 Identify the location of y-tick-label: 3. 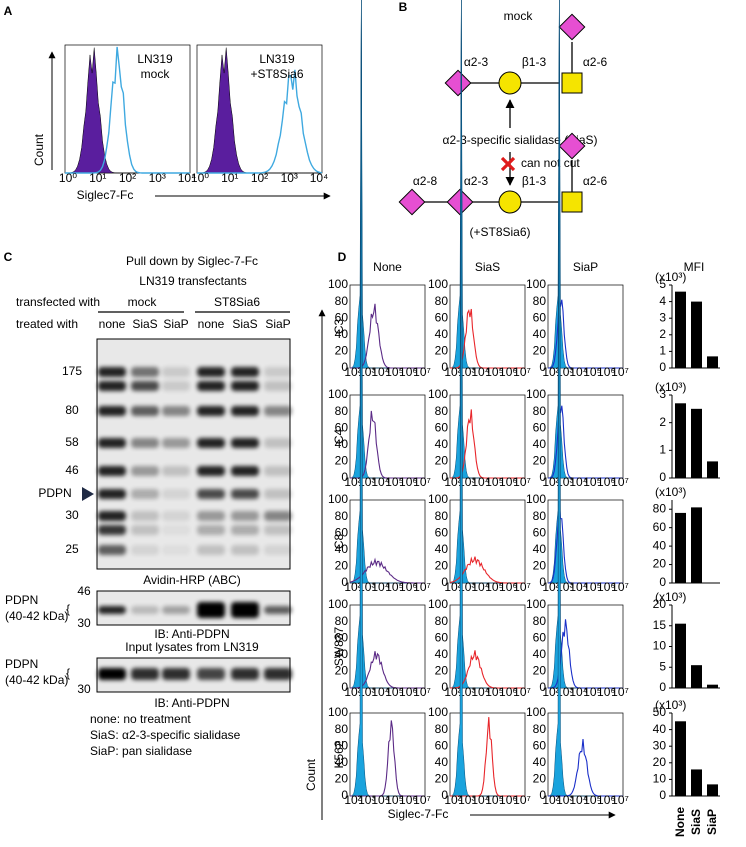
(662, 317).